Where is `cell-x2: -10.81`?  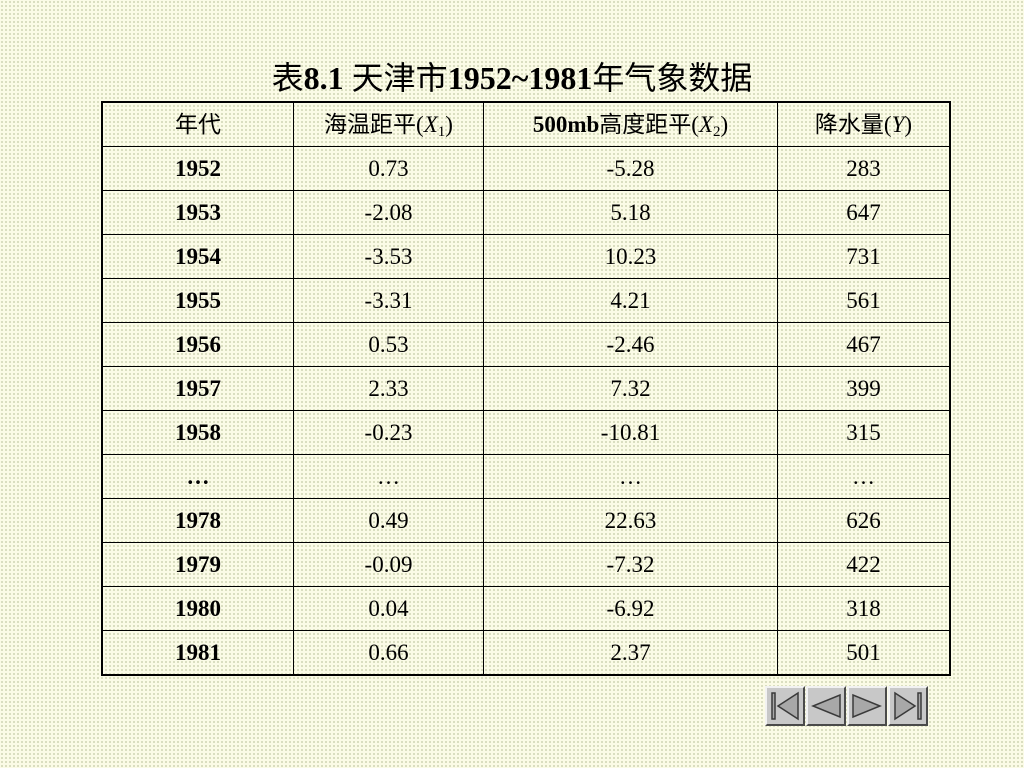 cell-x2: -10.81 is located at coordinates (630, 432).